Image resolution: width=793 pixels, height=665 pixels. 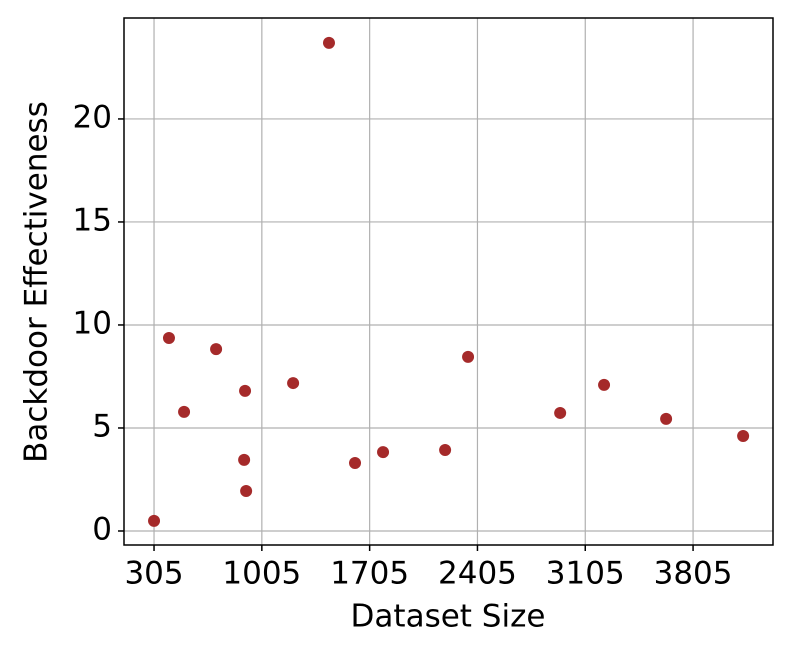 I want to click on y-tick-label: 20, so click(x=92, y=117).